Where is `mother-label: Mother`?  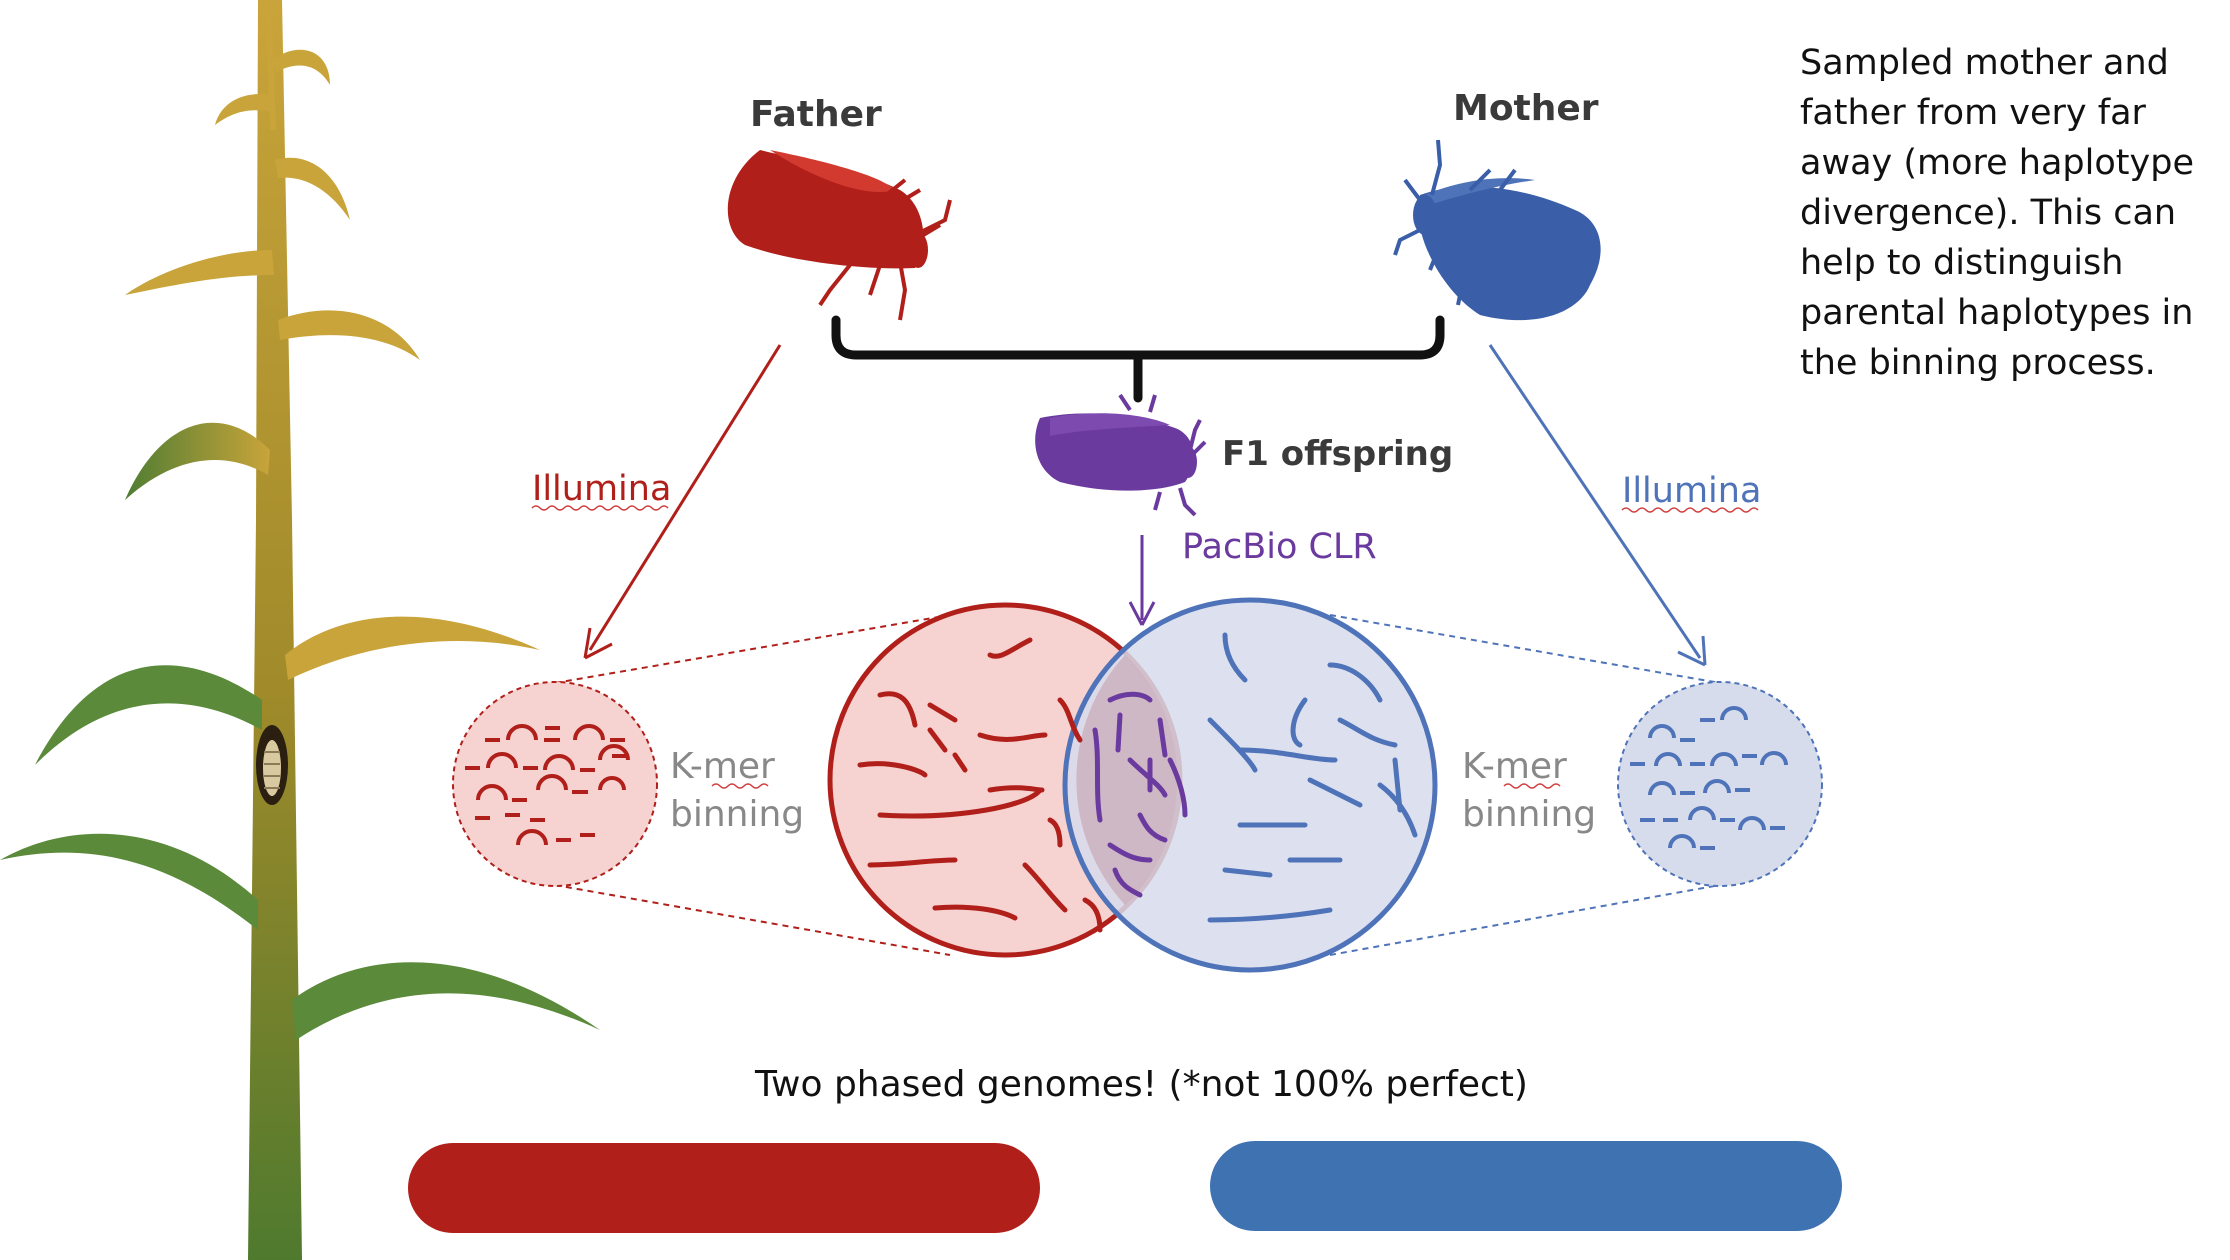 mother-label: Mother is located at coordinates (1526, 108).